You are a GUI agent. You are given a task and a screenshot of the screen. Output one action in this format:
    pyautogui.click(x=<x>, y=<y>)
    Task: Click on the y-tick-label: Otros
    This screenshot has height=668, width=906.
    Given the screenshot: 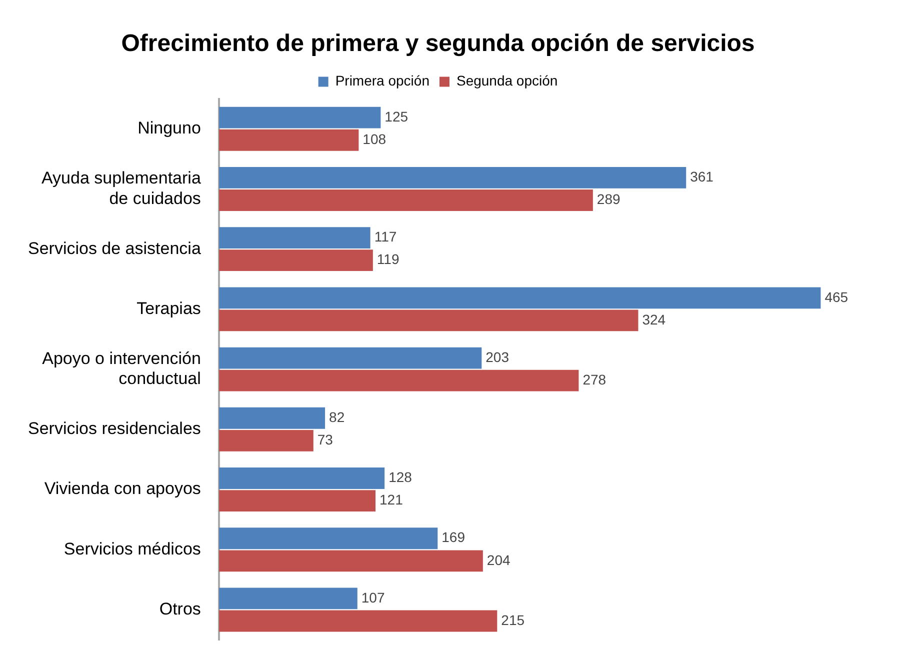 What is the action you would take?
    pyautogui.click(x=180, y=608)
    